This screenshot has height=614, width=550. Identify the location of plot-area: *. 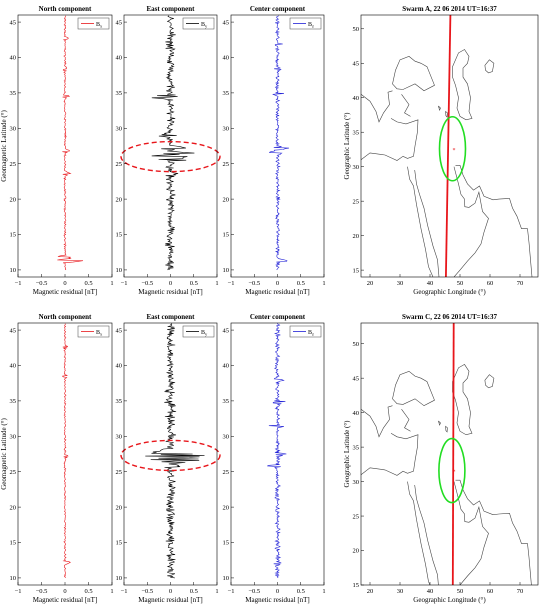
(446, 454).